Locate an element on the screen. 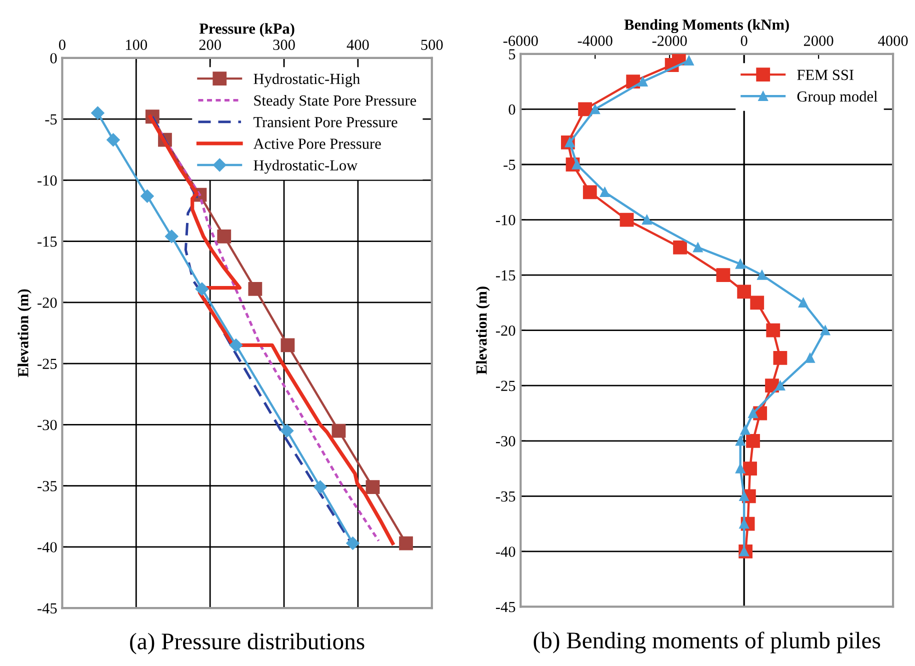  legend-label: Hydrostatic-Low is located at coordinates (306, 167).